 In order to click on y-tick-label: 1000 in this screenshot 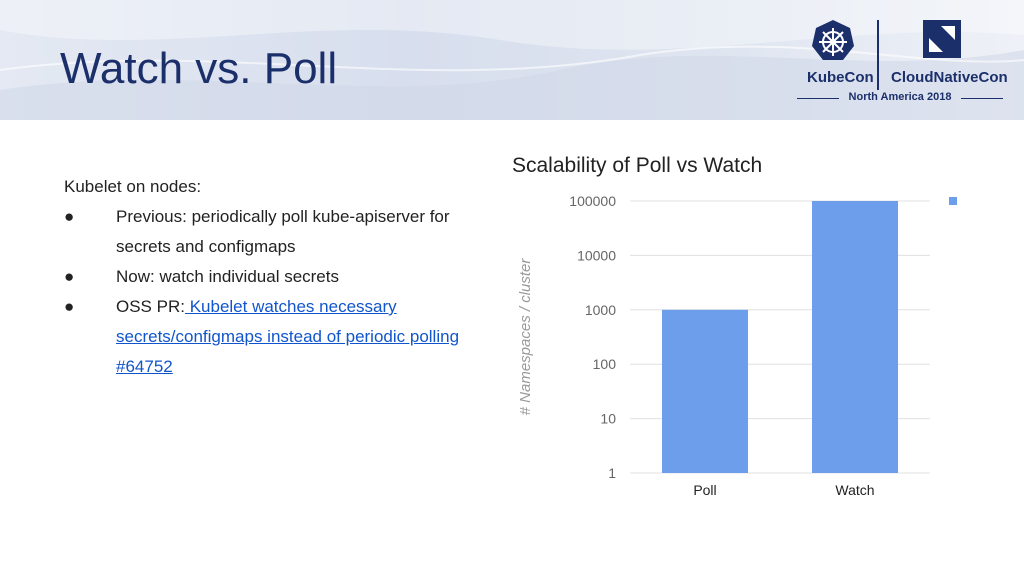, I will do `click(600, 310)`.